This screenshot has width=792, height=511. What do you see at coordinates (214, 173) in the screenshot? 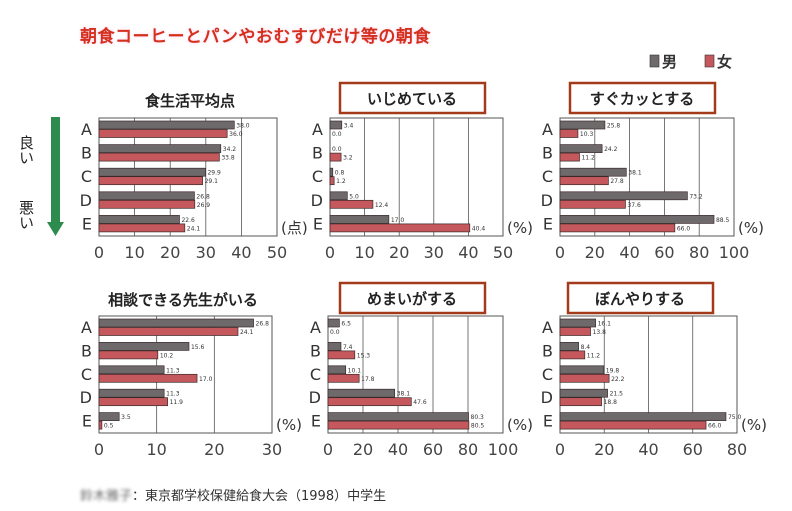
I see `value-label: 29.9` at bounding box center [214, 173].